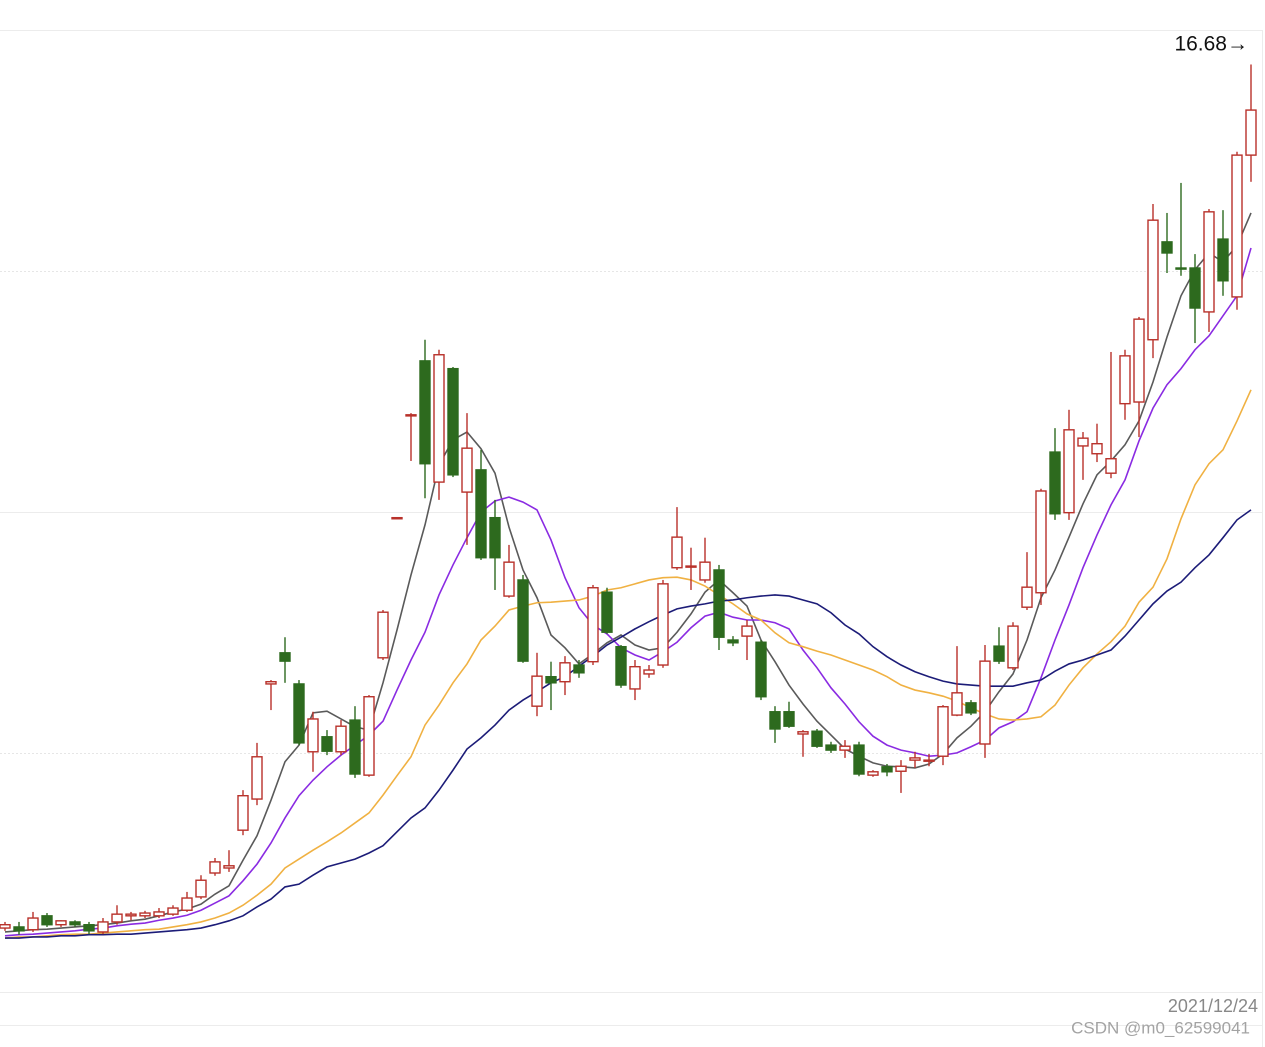  Describe the element at coordinates (1211, 44) in the screenshot. I see `max-price-label: 16.68→` at that location.